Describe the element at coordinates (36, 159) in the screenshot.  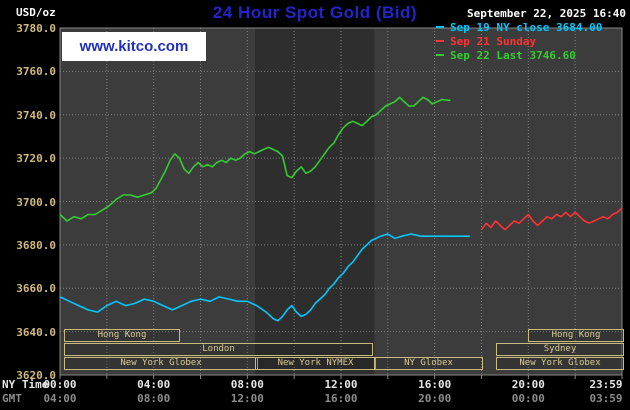
I see `y-tick-label: 3720.0` at that location.